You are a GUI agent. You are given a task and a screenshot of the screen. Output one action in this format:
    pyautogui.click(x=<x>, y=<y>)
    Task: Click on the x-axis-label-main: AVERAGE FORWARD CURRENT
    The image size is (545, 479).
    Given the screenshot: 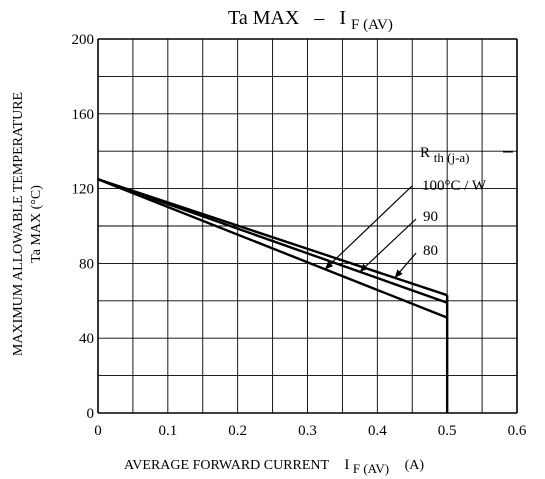 What is the action you would take?
    pyautogui.click(x=227, y=465)
    